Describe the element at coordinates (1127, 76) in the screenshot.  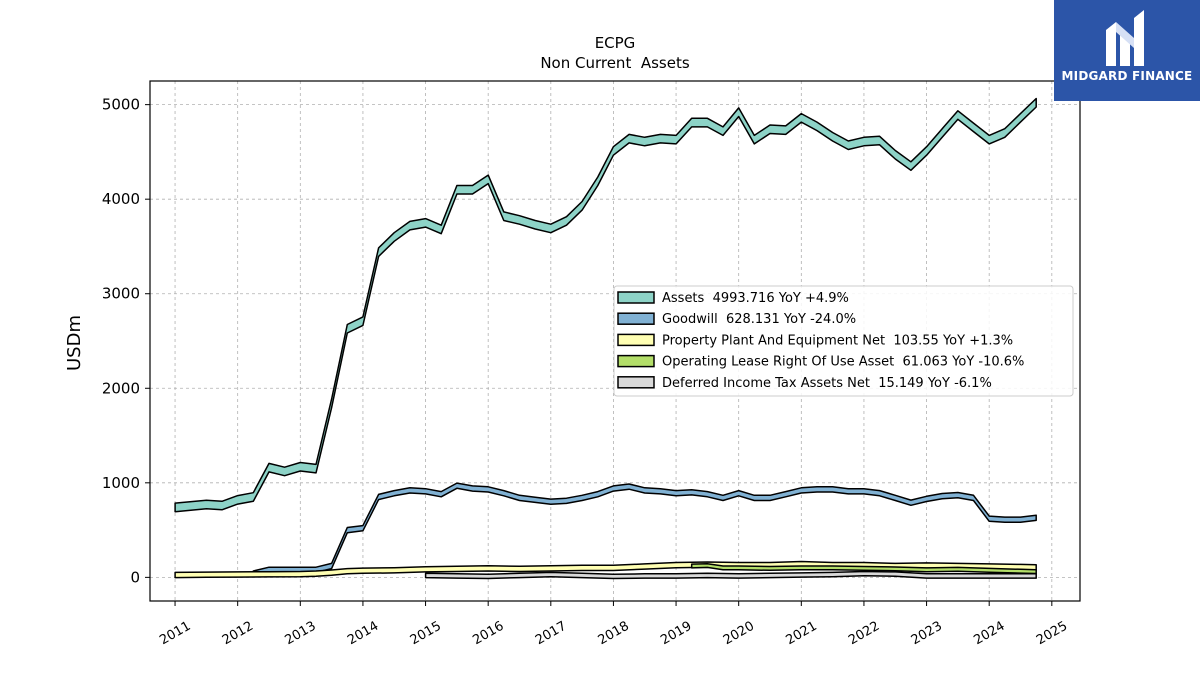
I see `brand-name: MIDGARD FINANCE` at that location.